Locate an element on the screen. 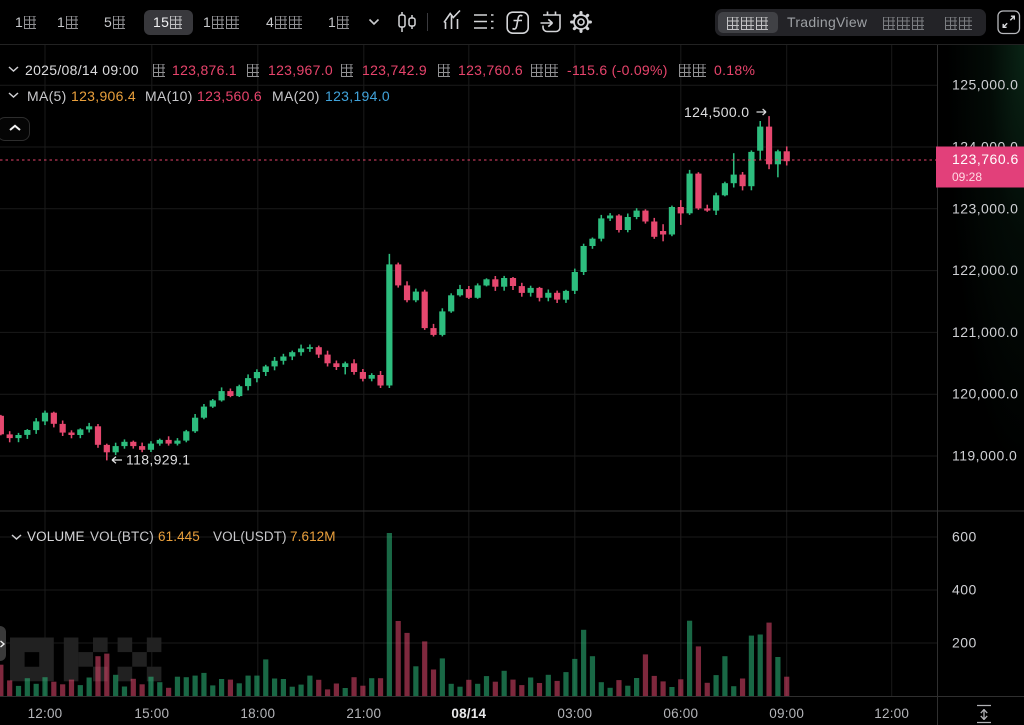 The width and height of the screenshot is (1024, 725). svg-text: 122,000.0 is located at coordinates (985, 270).